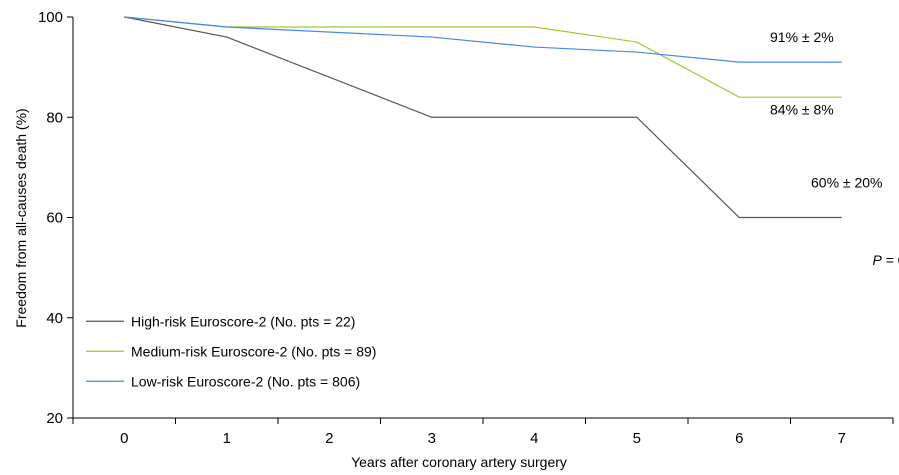 This screenshot has width=899, height=475. Describe the element at coordinates (802, 37) in the screenshot. I see `survival-annotation: 91% ± 2%` at that location.